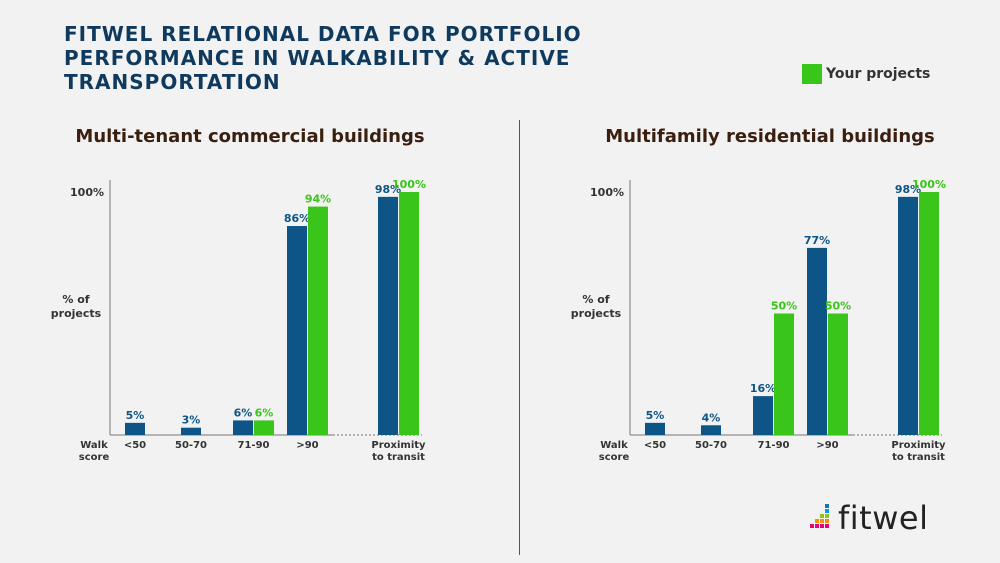 The width and height of the screenshot is (1000, 563). I want to click on x-tick-label-multi-tenant: 50-70, so click(191, 445).